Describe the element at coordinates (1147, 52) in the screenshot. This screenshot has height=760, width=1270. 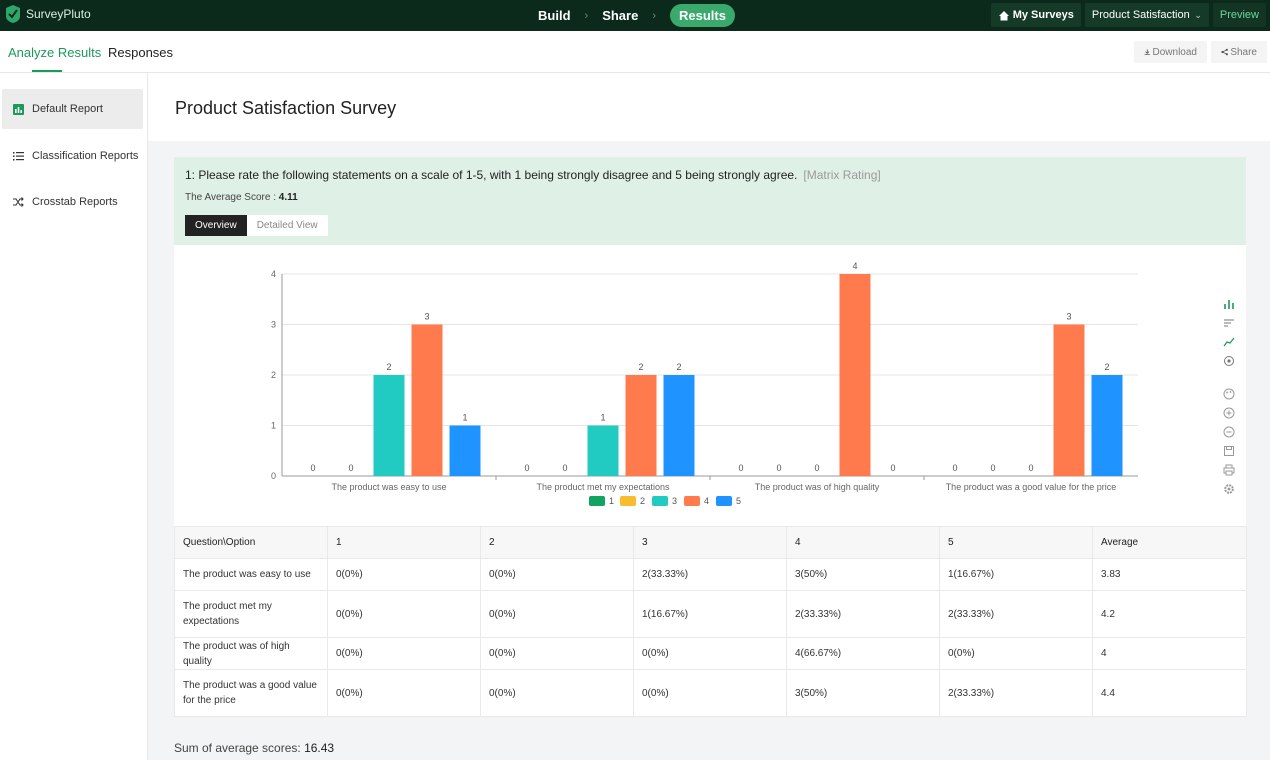
I see `download-icon` at that location.